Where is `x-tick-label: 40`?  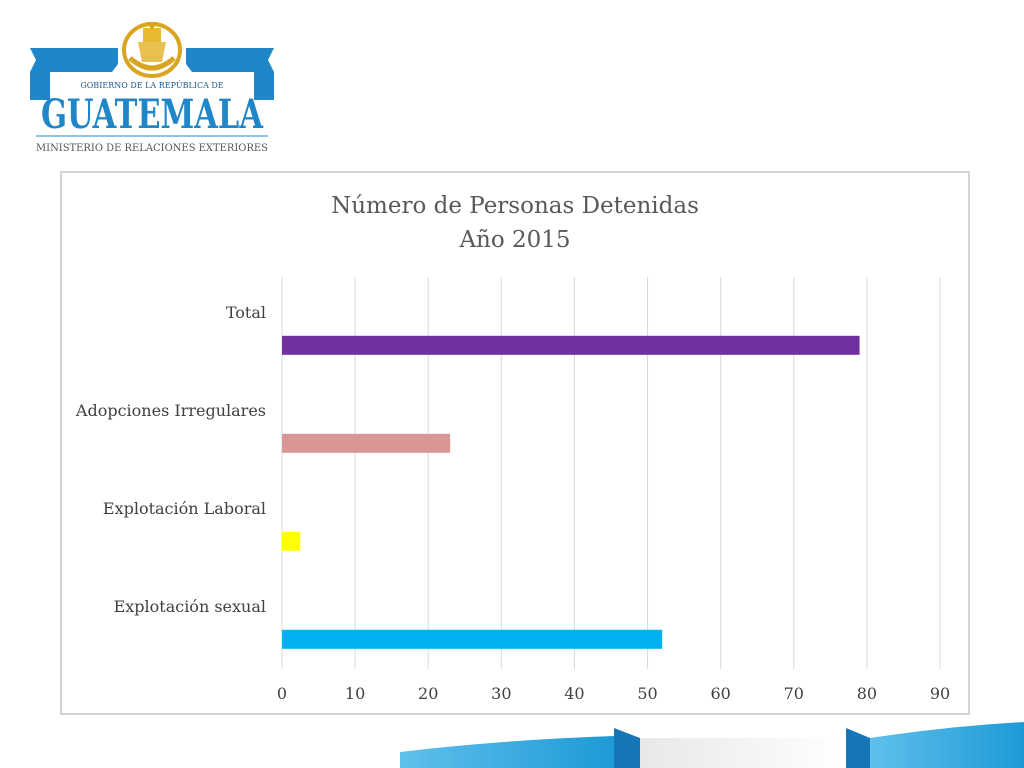
x-tick-label: 40 is located at coordinates (574, 693).